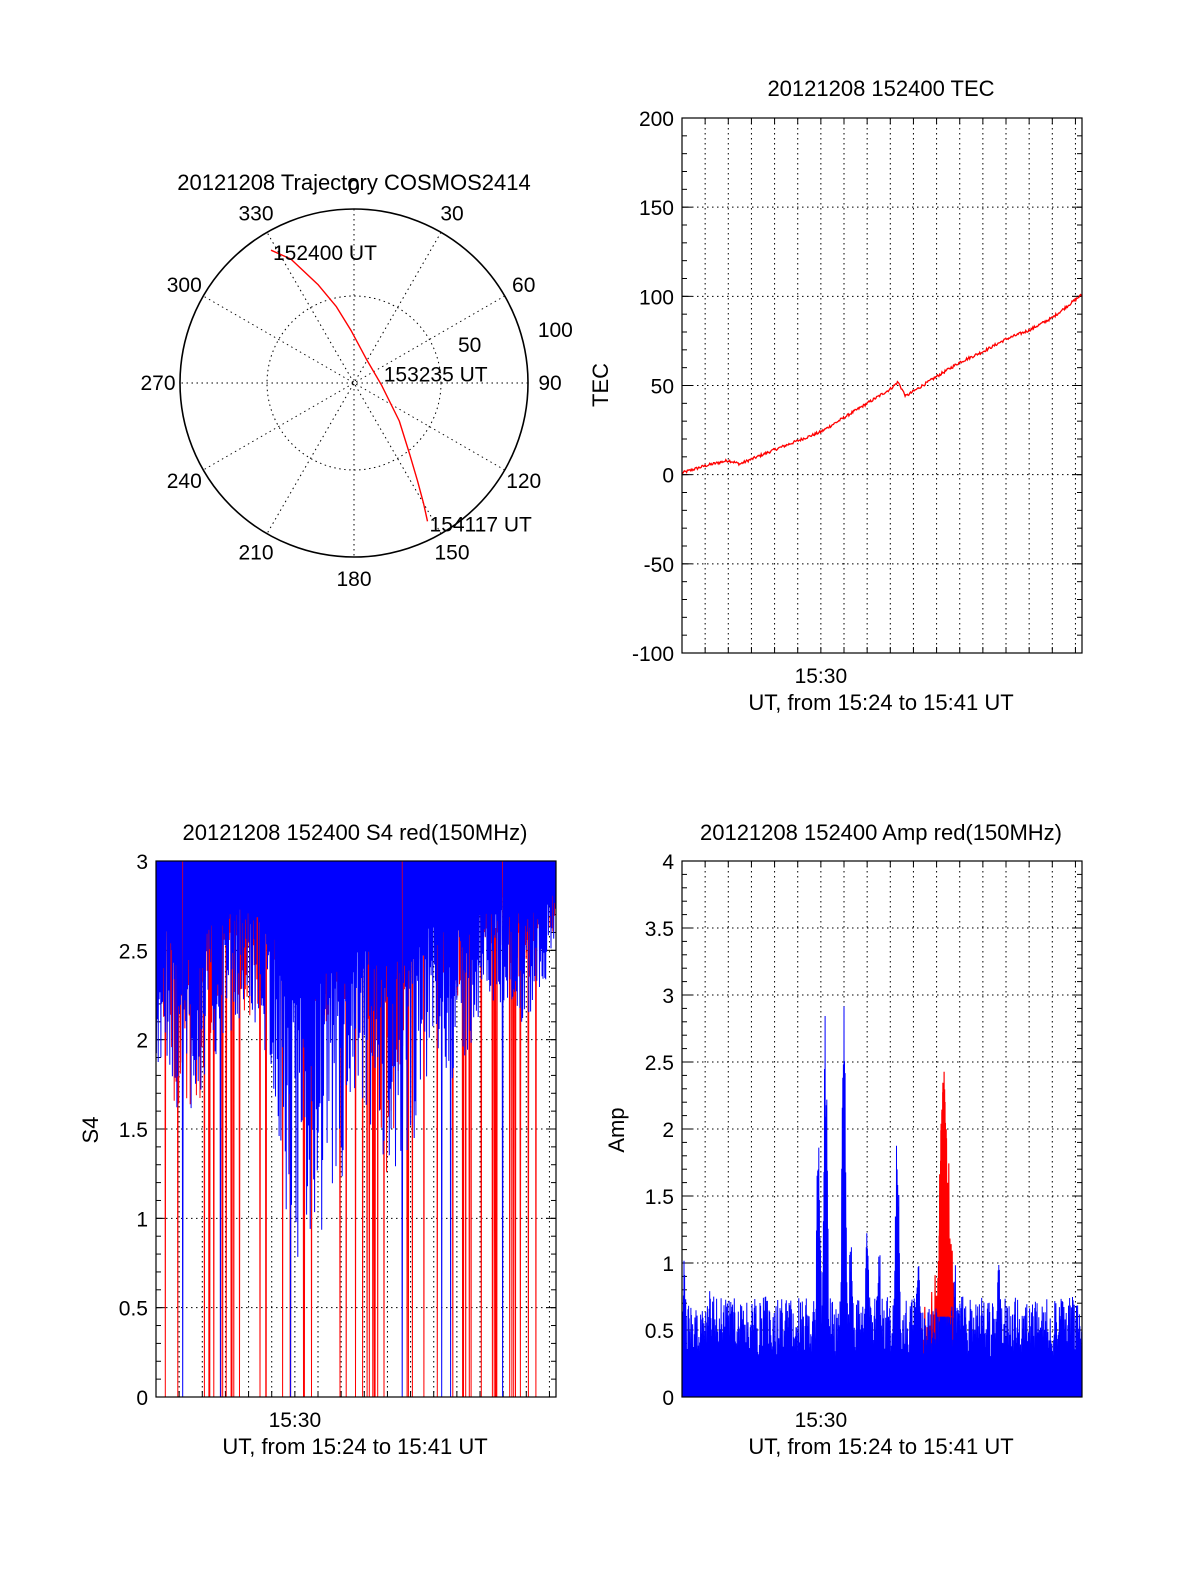  I want to click on polar-trajectory-series, so click(349, 385).